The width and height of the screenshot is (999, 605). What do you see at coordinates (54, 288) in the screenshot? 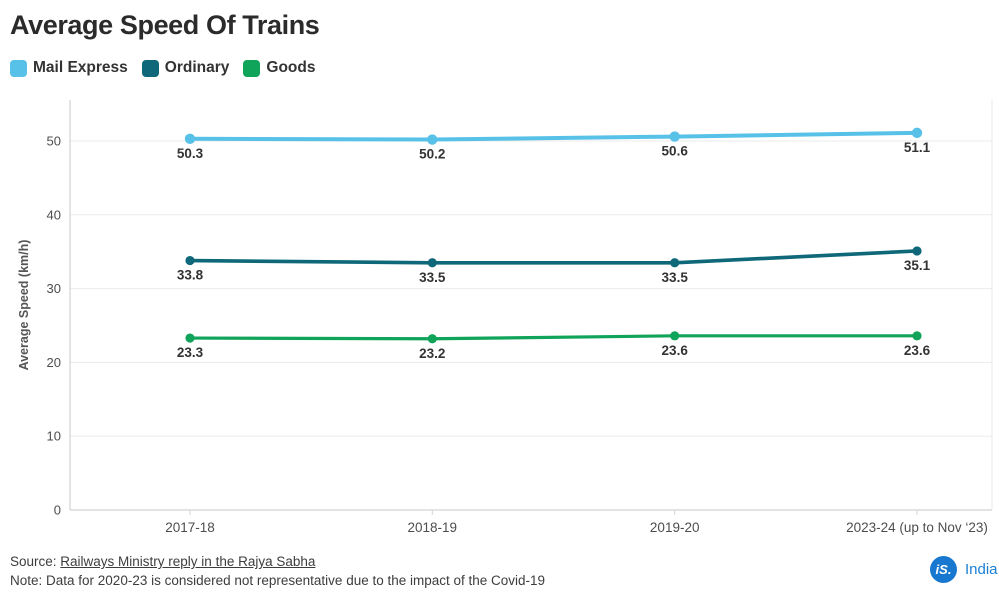
I see `y-tick-label: 30` at bounding box center [54, 288].